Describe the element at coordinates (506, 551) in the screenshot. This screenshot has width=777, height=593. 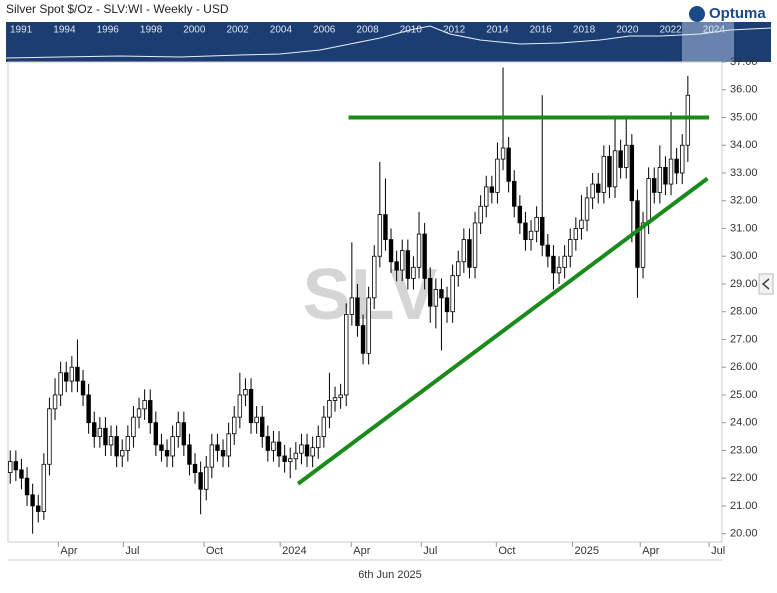
I see `x-tick-label: Oct` at that location.